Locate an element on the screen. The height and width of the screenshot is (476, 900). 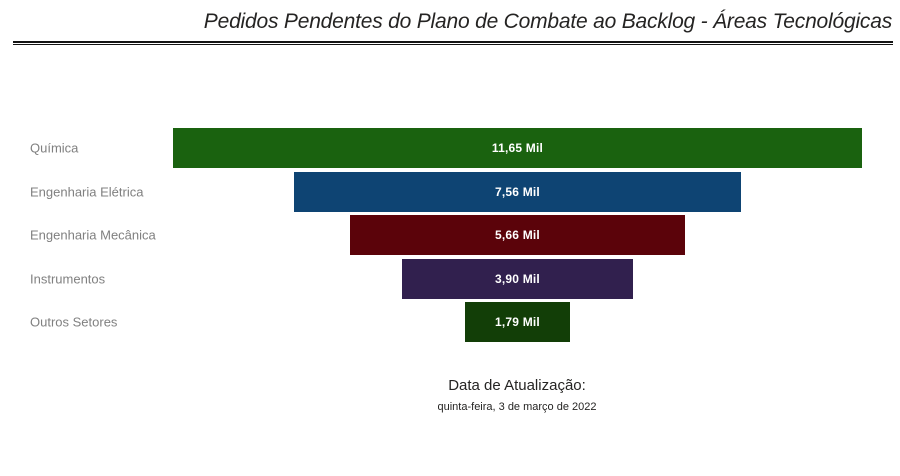
funnel-bar: 5,66 Mil is located at coordinates (517, 235).